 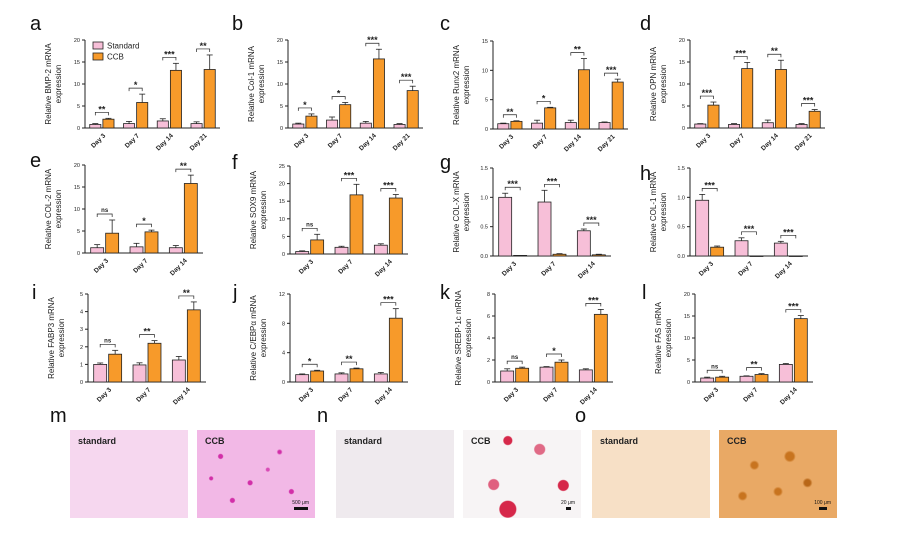 I want to click on micrograph-pair-n: standard CCB 20 μm, so click(x=458, y=474).